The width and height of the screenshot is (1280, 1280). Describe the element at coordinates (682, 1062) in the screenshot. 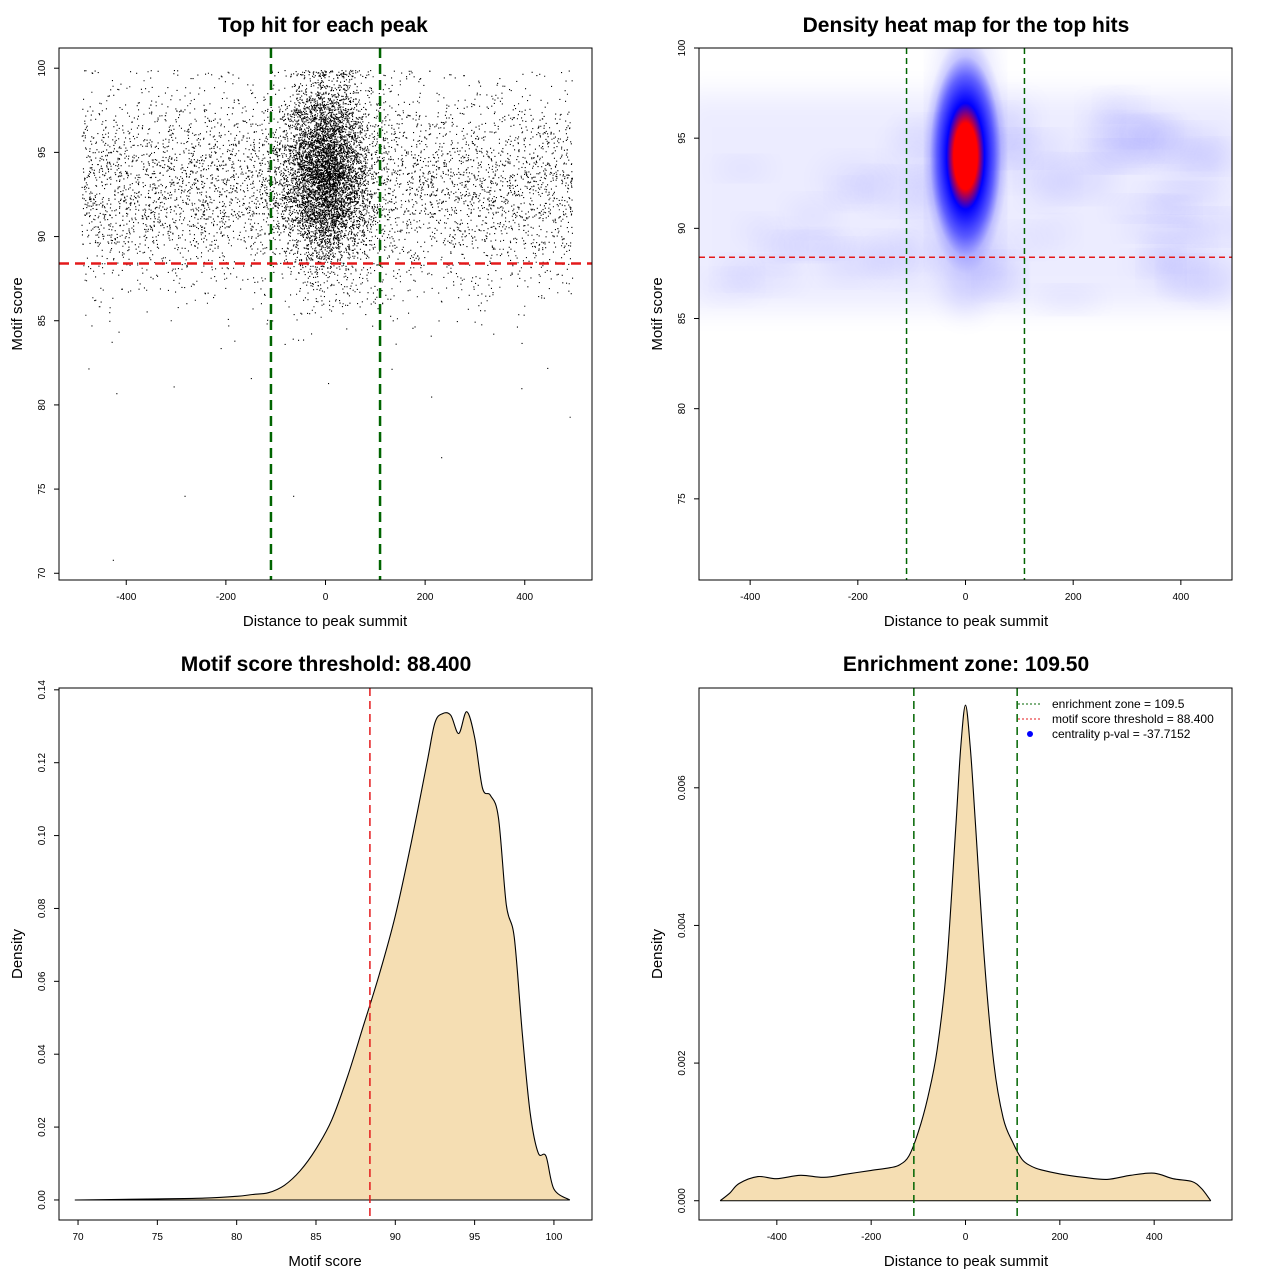

I see `distance-density-y-tick-label: 0.002` at that location.